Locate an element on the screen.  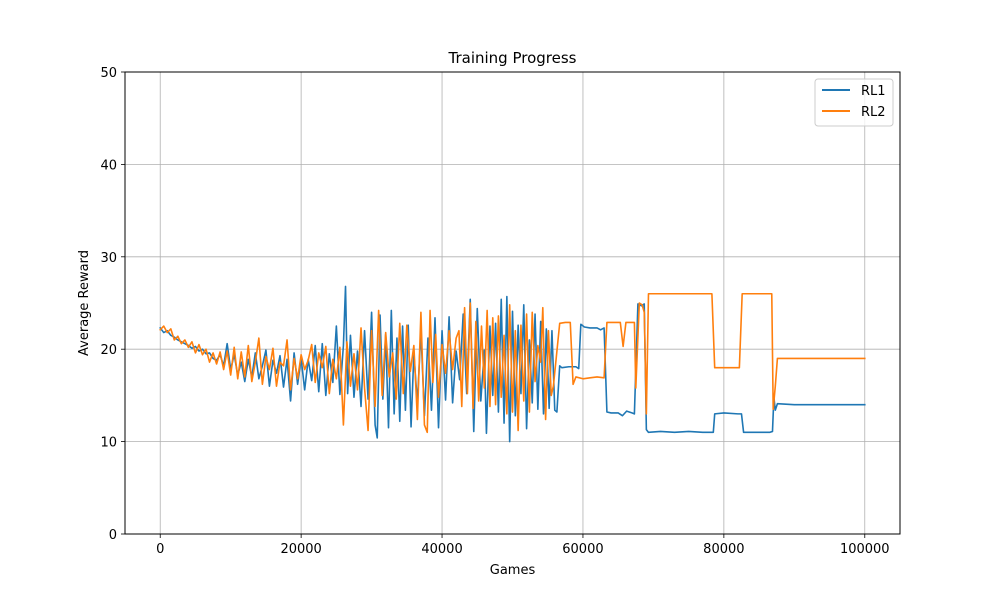
y-tick-label: 40 is located at coordinates (108, 165).